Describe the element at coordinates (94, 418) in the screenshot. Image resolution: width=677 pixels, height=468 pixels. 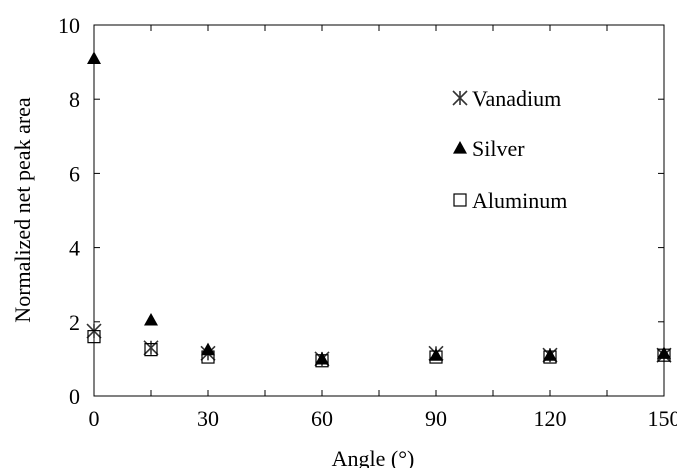
I see `x-tick-label: 0` at that location.